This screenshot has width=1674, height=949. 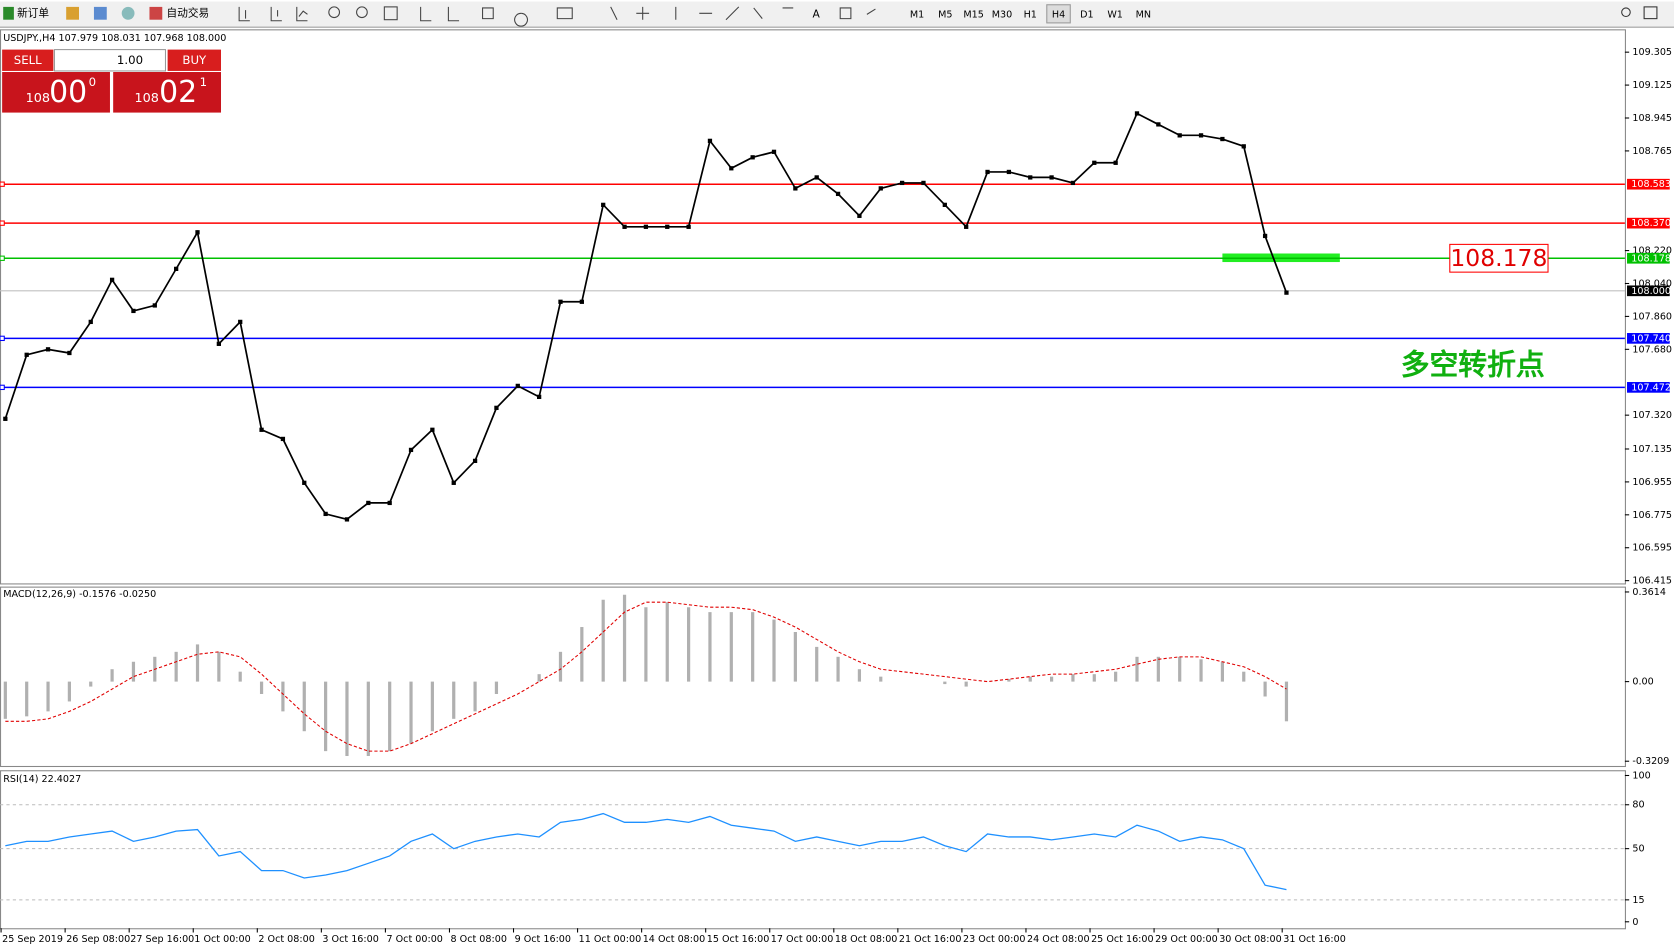 What do you see at coordinates (8, 13) in the screenshot?
I see `new-order-icon` at bounding box center [8, 13].